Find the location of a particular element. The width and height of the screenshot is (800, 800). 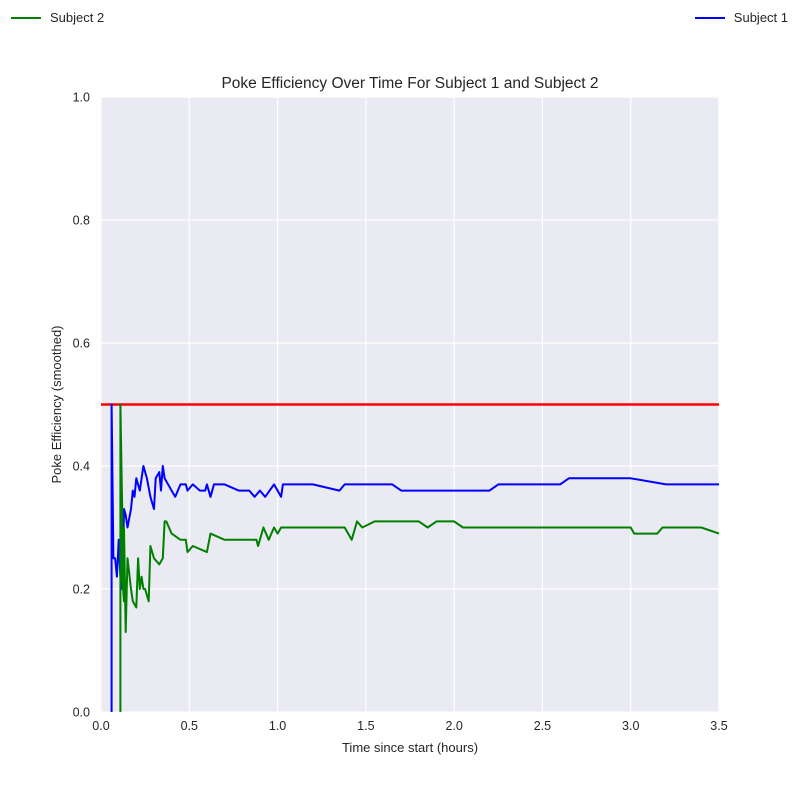

x-axis-title: Time since start (hours) is located at coordinates (410, 747).